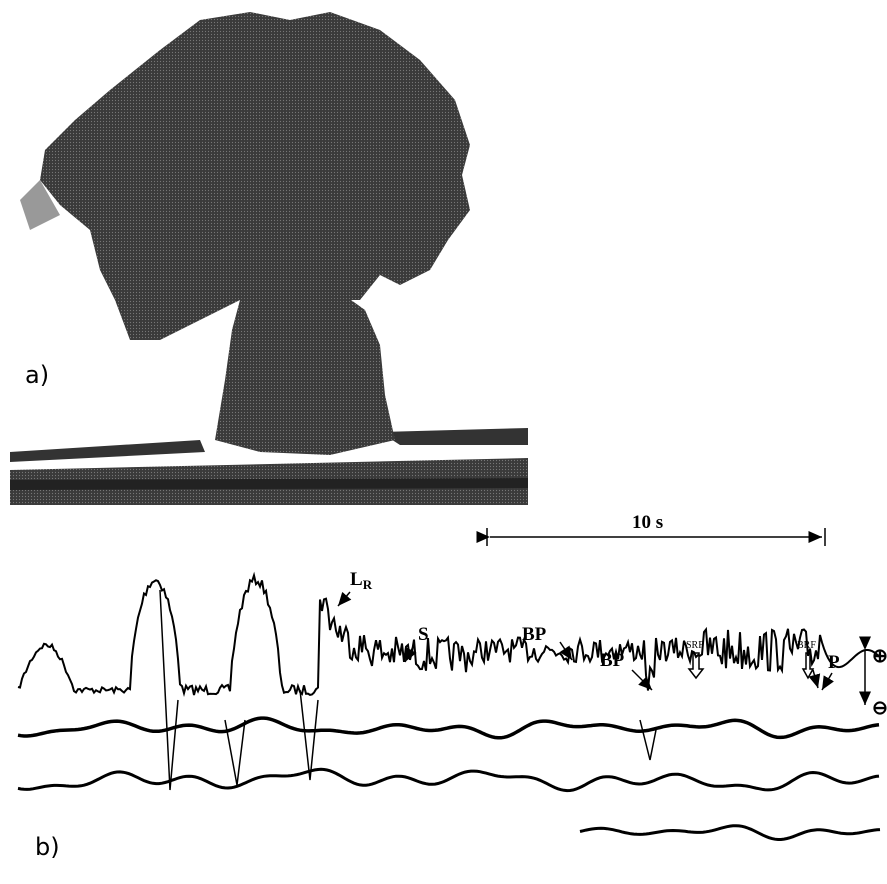 This screenshot has width=887, height=884. Describe the element at coordinates (879, 708) in the screenshot. I see `annotation: ⊖` at that location.